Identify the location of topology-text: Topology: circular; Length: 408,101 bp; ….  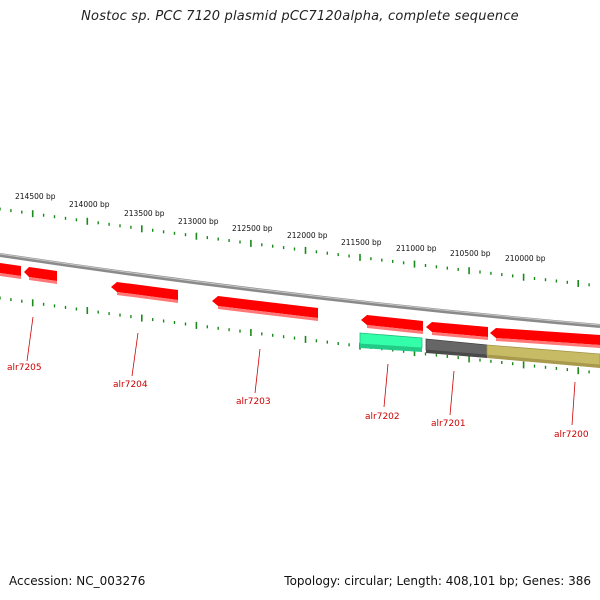
(437, 581).